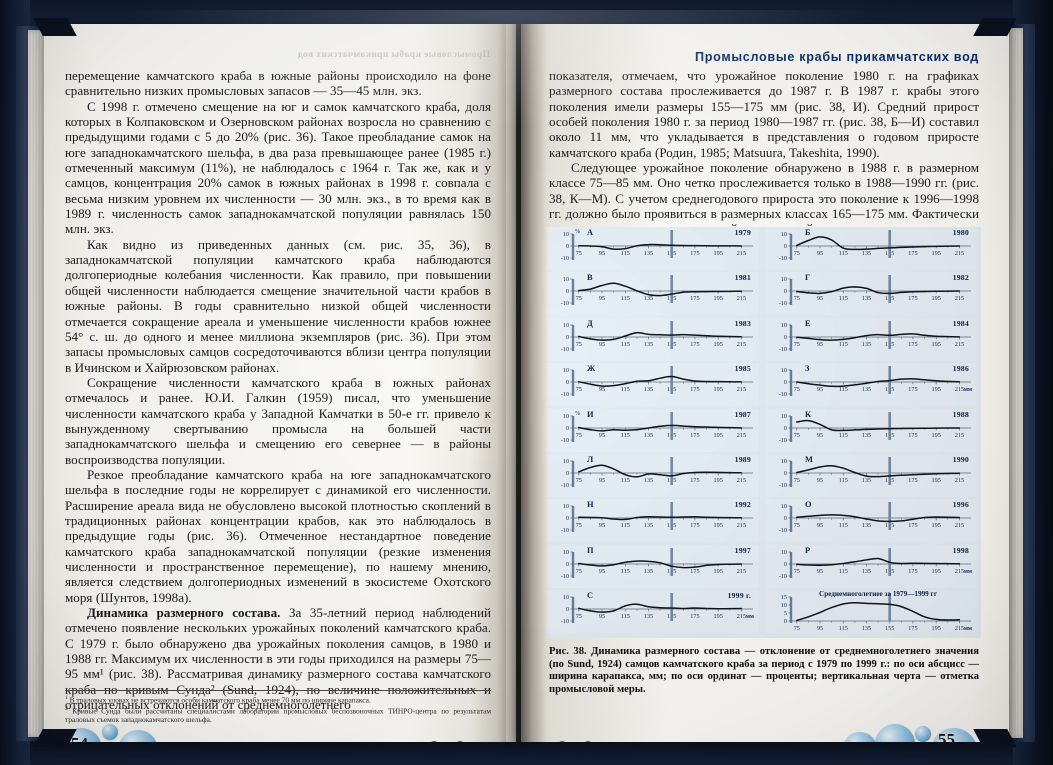  I want to click on chart-panel-year: 1979, so click(742, 232).